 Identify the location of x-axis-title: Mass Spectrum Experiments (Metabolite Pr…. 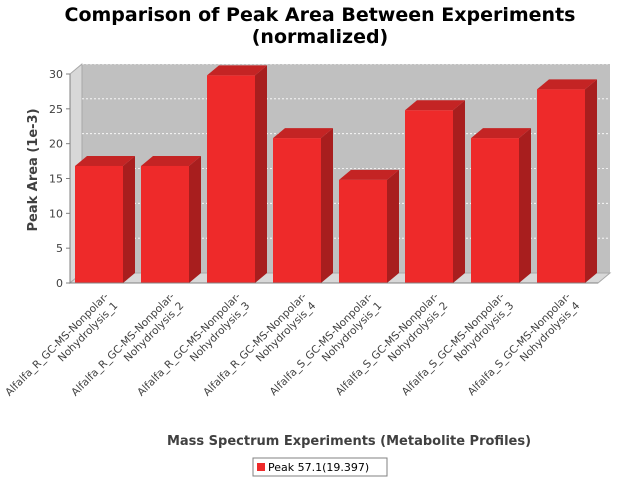
(349, 441).